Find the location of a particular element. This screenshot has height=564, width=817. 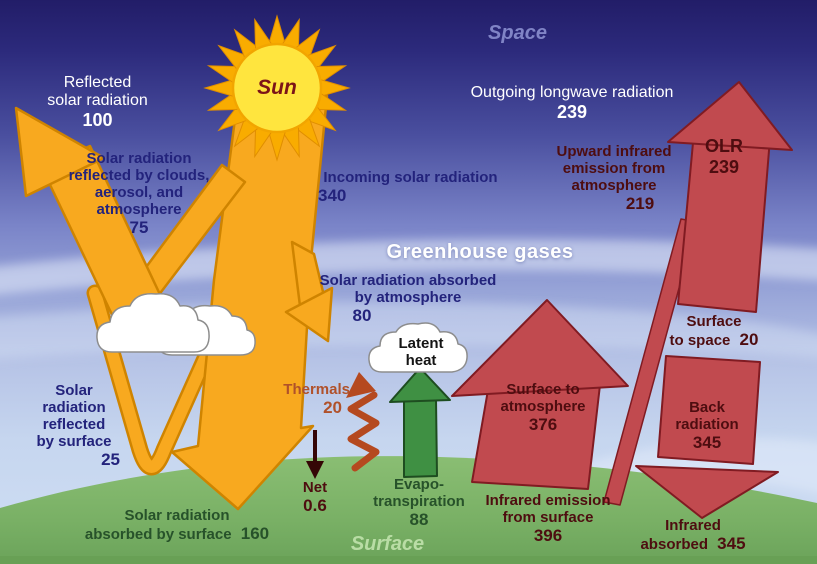

incoming-solar-value: 340 is located at coordinates (332, 196).